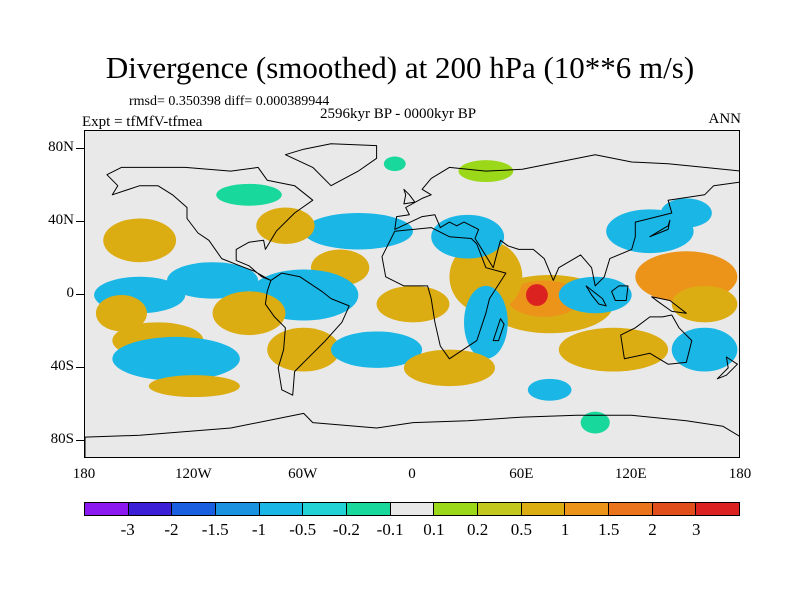 This screenshot has height=600, width=800. I want to click on coastline-south-america, so click(307, 334).